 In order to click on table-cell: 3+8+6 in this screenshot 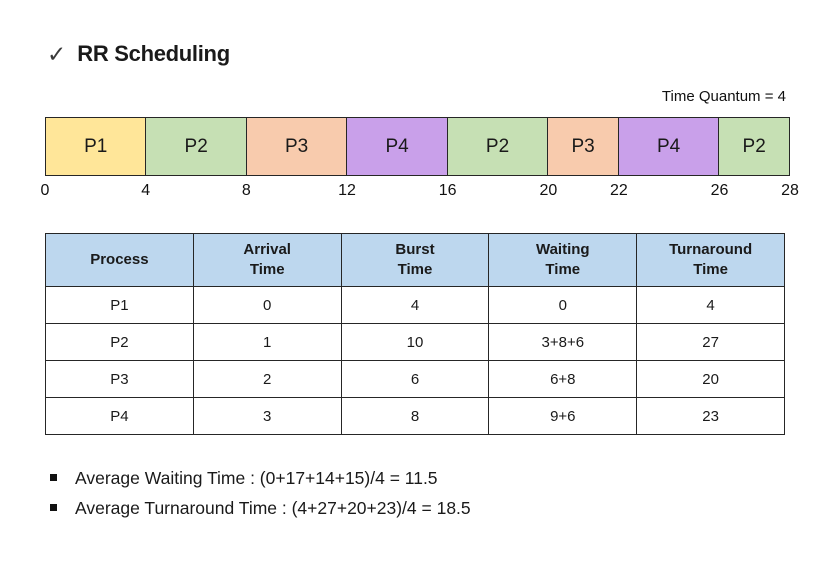, I will do `click(563, 342)`.